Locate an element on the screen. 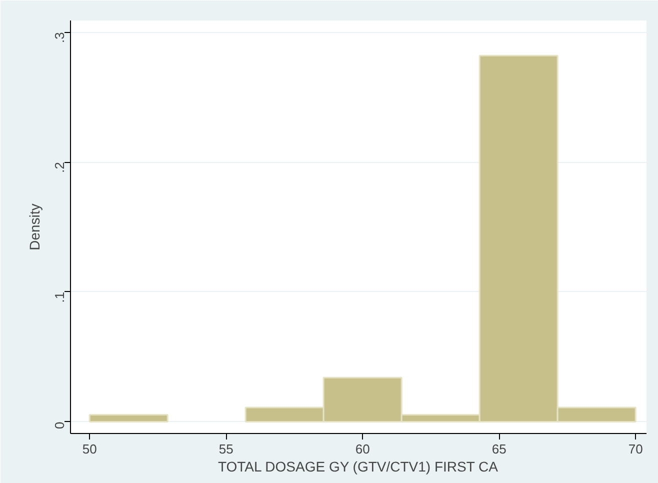 This screenshot has width=658, height=483. x-axis-title: TOTAL DOSAGE GY (GTV/CTV1) FIRST CA is located at coordinates (358, 466).